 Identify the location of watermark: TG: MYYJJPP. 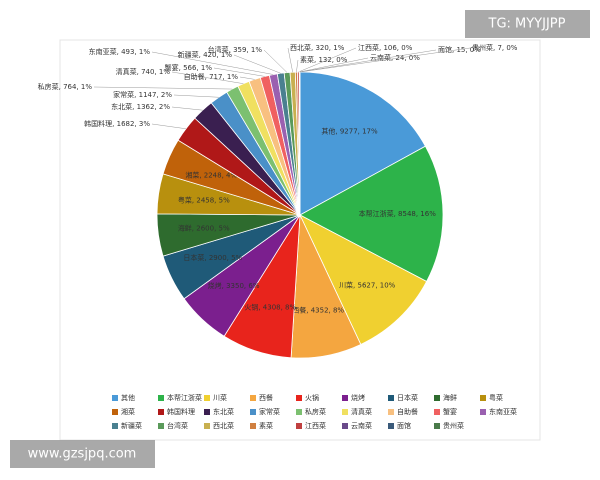
(527, 24).